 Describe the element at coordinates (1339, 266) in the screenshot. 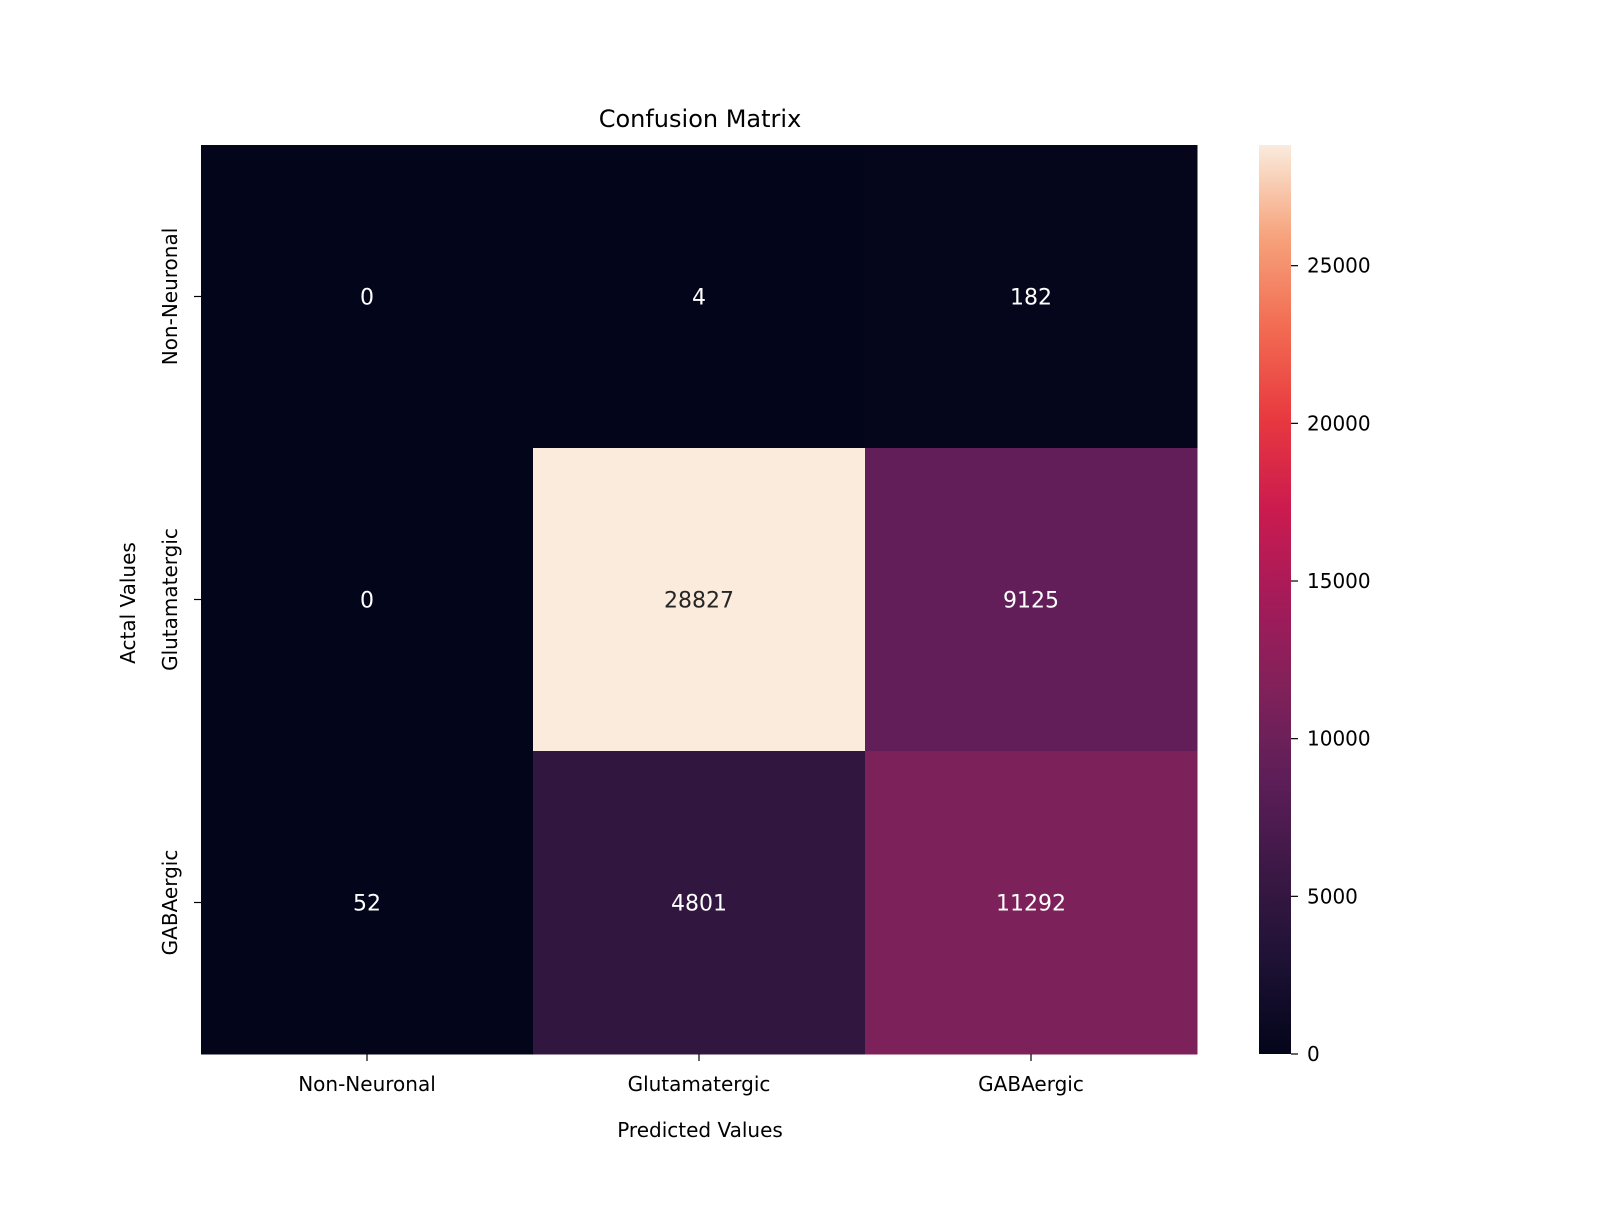

I see `colorbar-tick-label: 25000` at that location.